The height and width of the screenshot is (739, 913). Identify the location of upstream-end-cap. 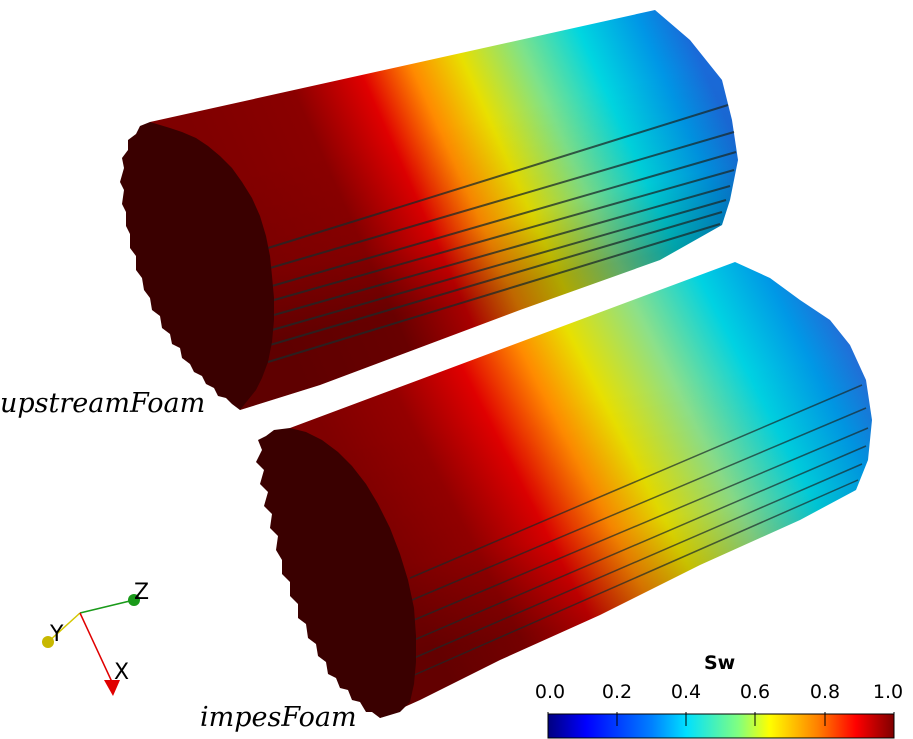
(197, 266).